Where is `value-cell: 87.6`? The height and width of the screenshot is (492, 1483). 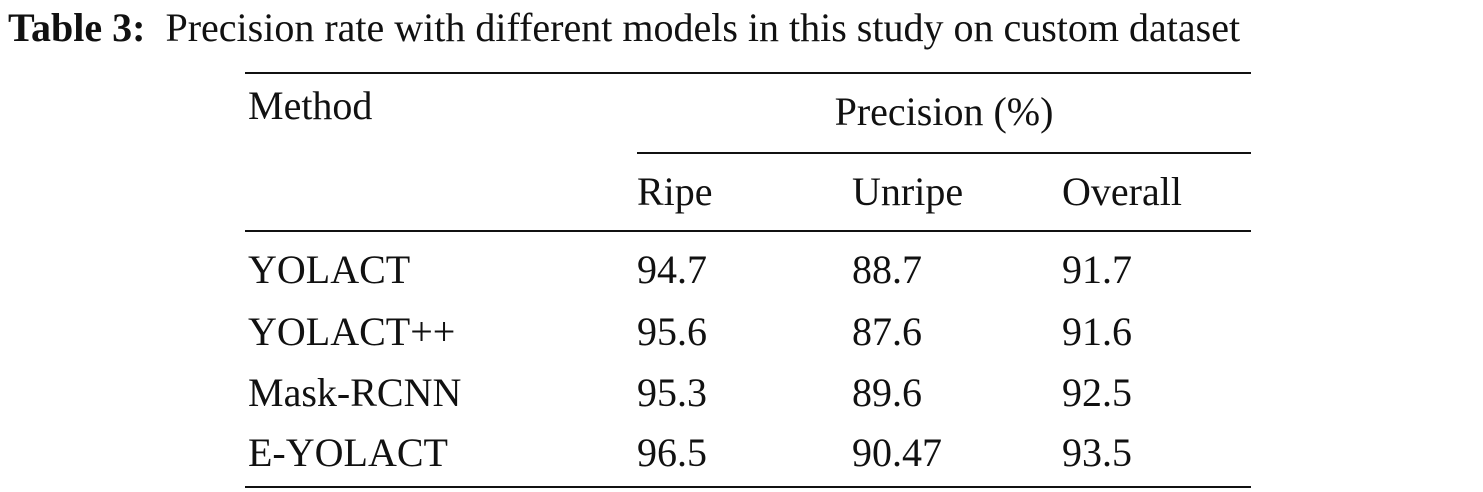 value-cell: 87.6 is located at coordinates (887, 331).